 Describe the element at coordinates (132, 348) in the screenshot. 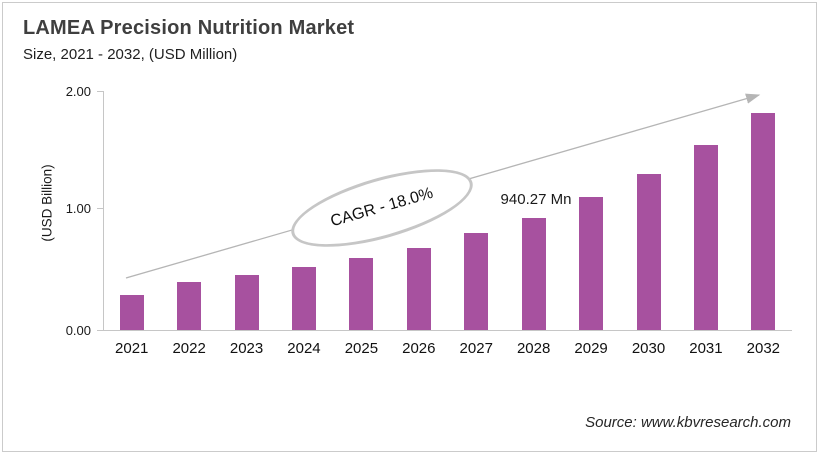

I see `x-tick-label-2021: 2021` at that location.